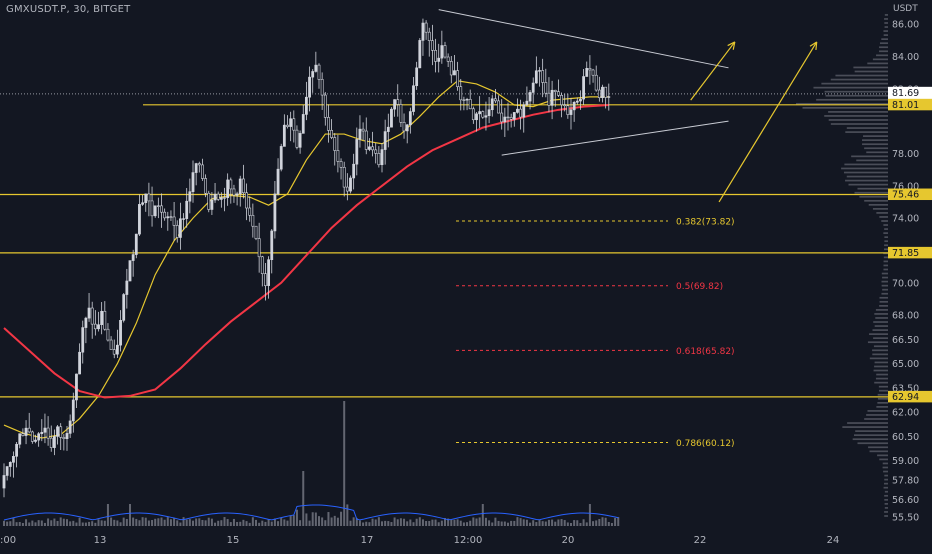 This screenshot has height=554, width=932. Describe the element at coordinates (905, 253) in the screenshot. I see `price-label-level: 71.85` at that location.